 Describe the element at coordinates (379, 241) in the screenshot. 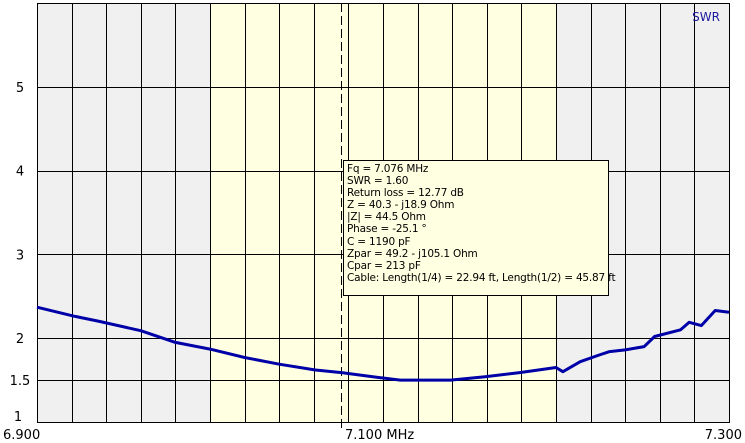

I see `tooltip-line: C = 1190 pF` at that location.